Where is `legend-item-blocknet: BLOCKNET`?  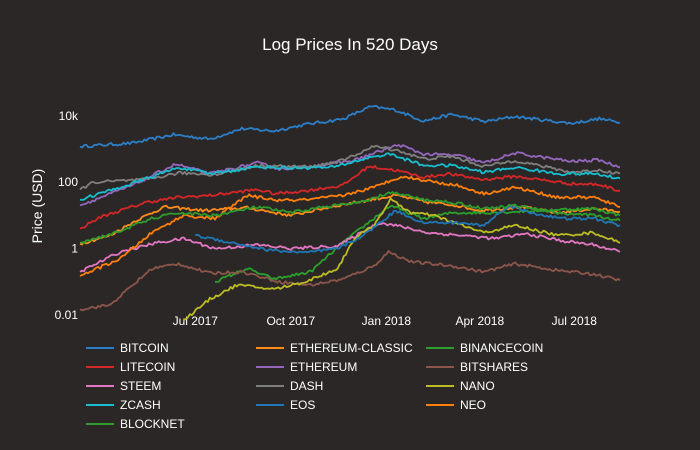
legend-item-blocknet: BLOCKNET is located at coordinates (135, 424).